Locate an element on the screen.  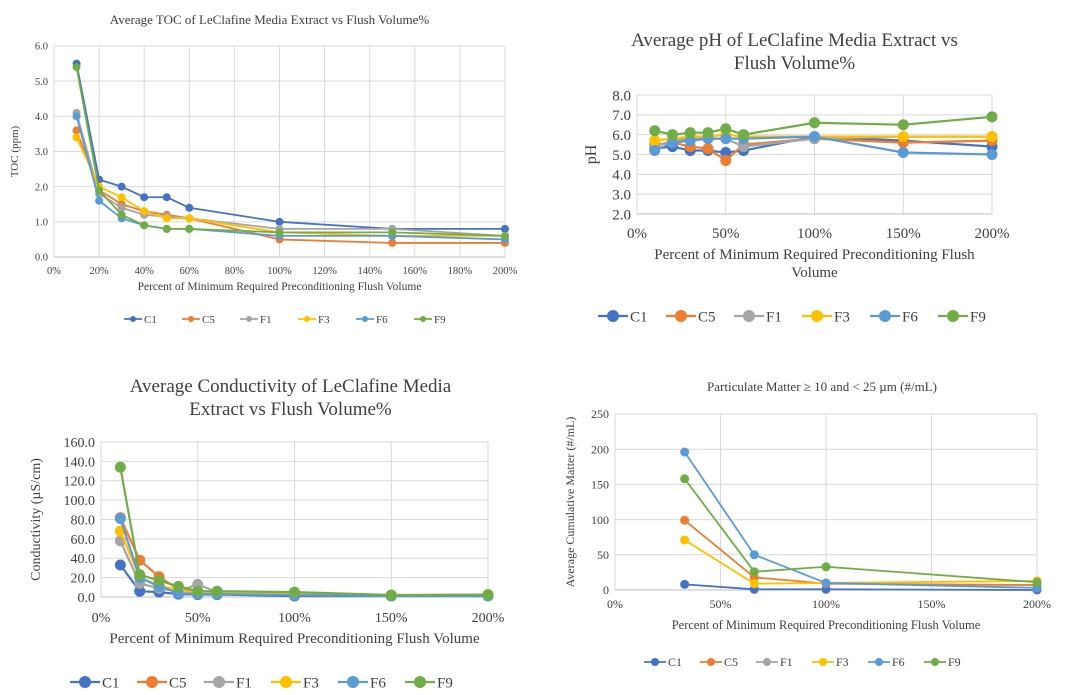
y-tick-label: 20.0 is located at coordinates (83, 579).